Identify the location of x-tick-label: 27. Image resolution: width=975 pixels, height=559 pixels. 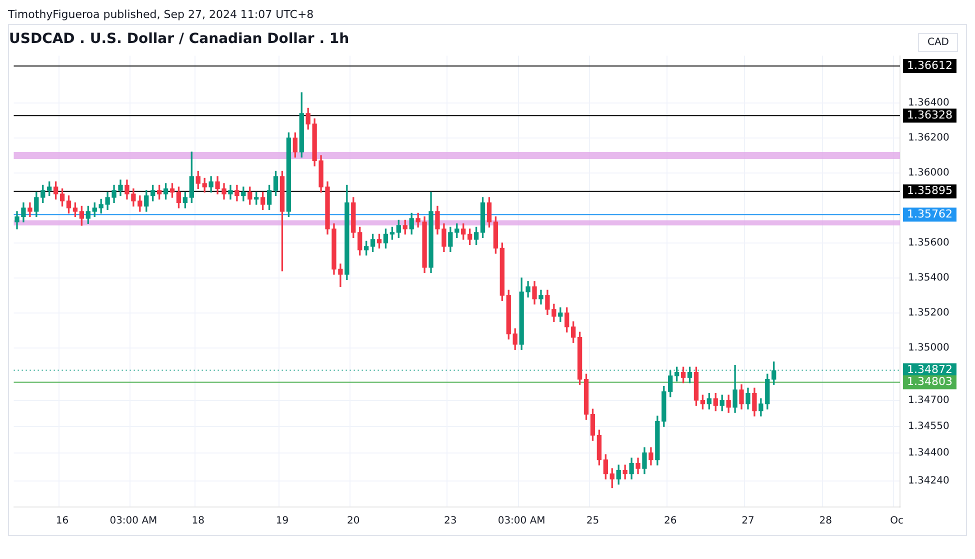
(748, 521).